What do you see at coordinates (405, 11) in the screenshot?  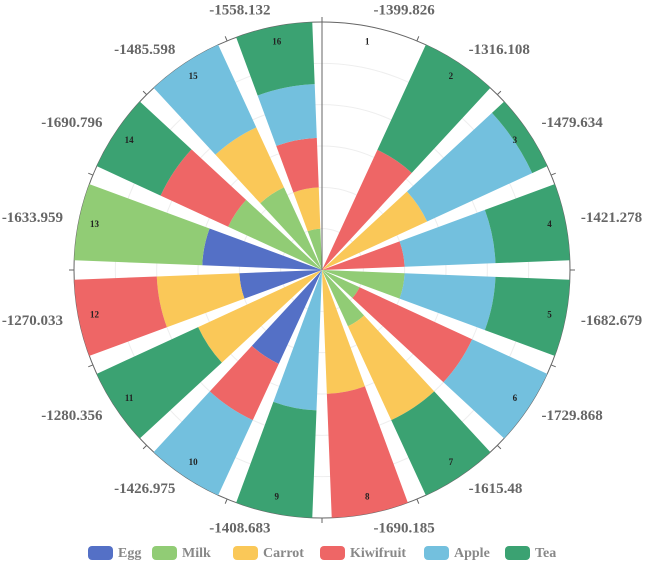 I see `angle-label: -1399.826` at bounding box center [405, 11].